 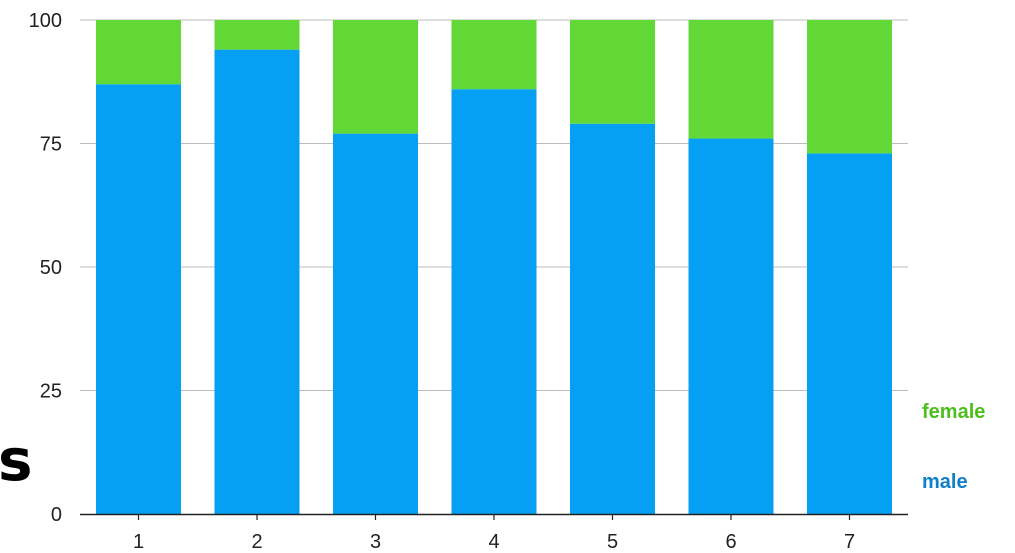 What do you see at coordinates (138, 542) in the screenshot?
I see `x-tick-label: 1` at bounding box center [138, 542].